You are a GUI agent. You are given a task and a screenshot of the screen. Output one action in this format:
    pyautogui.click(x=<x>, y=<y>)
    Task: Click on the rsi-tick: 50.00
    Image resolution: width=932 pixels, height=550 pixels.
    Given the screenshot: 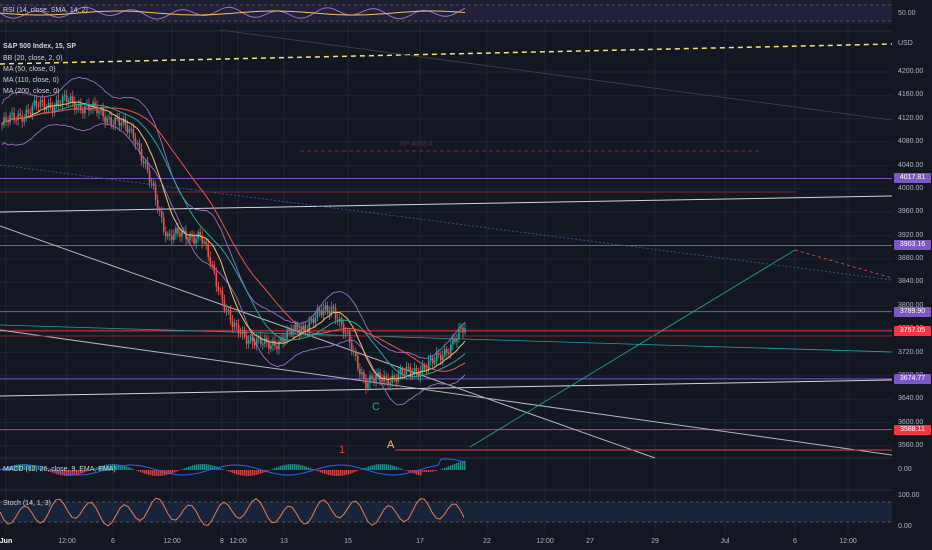 What is the action you would take?
    pyautogui.click(x=907, y=13)
    